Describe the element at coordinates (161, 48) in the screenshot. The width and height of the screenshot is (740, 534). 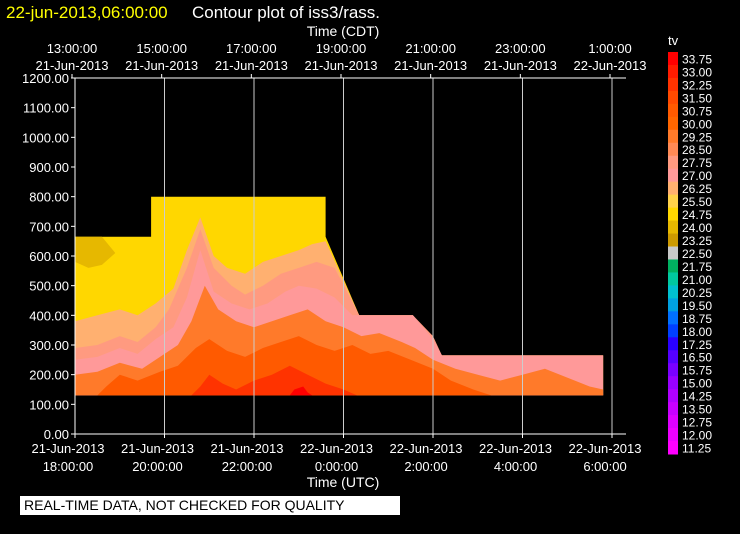
I see `top-tick-time: 15:00:00` at that location.